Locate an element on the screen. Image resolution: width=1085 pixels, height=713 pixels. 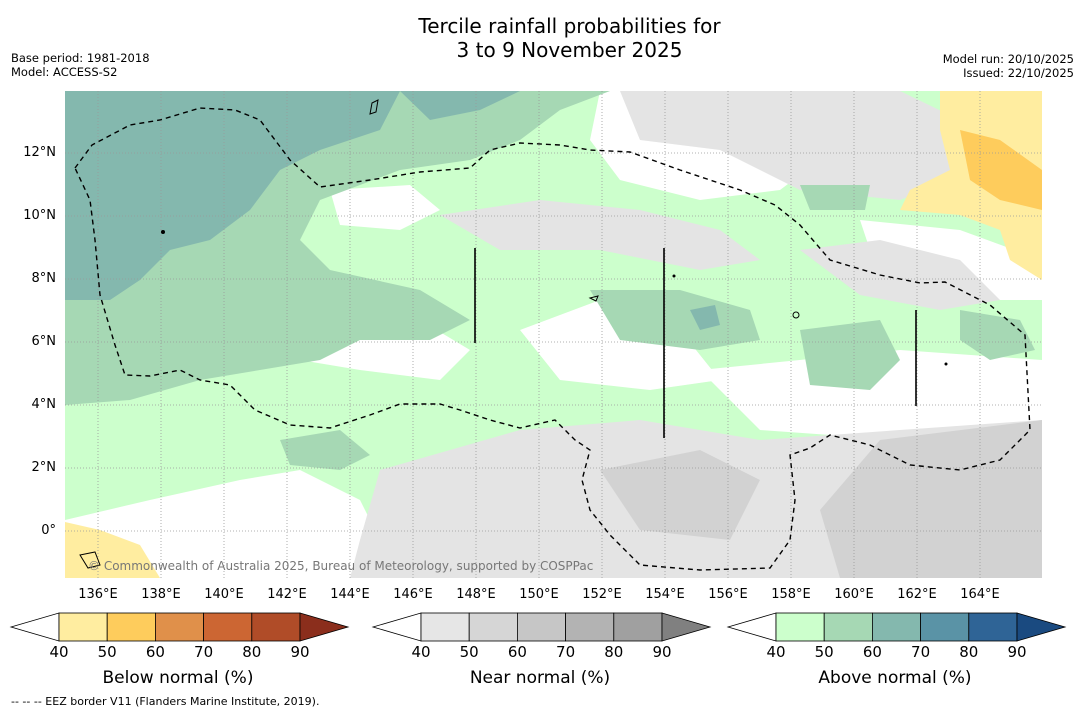
near-normal-legend-tick: 50 is located at coordinates (469, 652).